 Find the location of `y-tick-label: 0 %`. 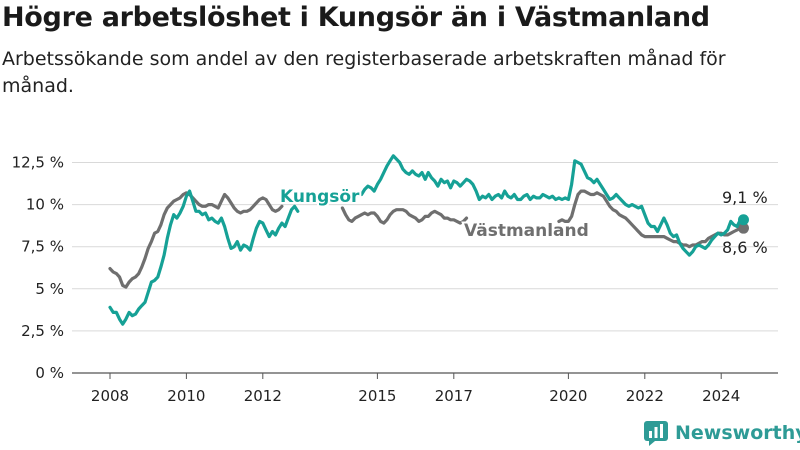

y-tick-label: 0 % is located at coordinates (49, 373).